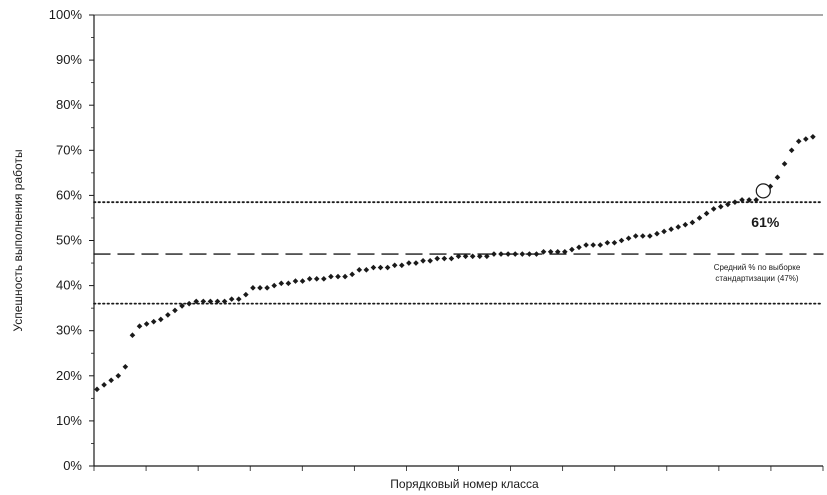  What do you see at coordinates (72, 465) in the screenshot?
I see `y-tick-label: 0%` at bounding box center [72, 465].